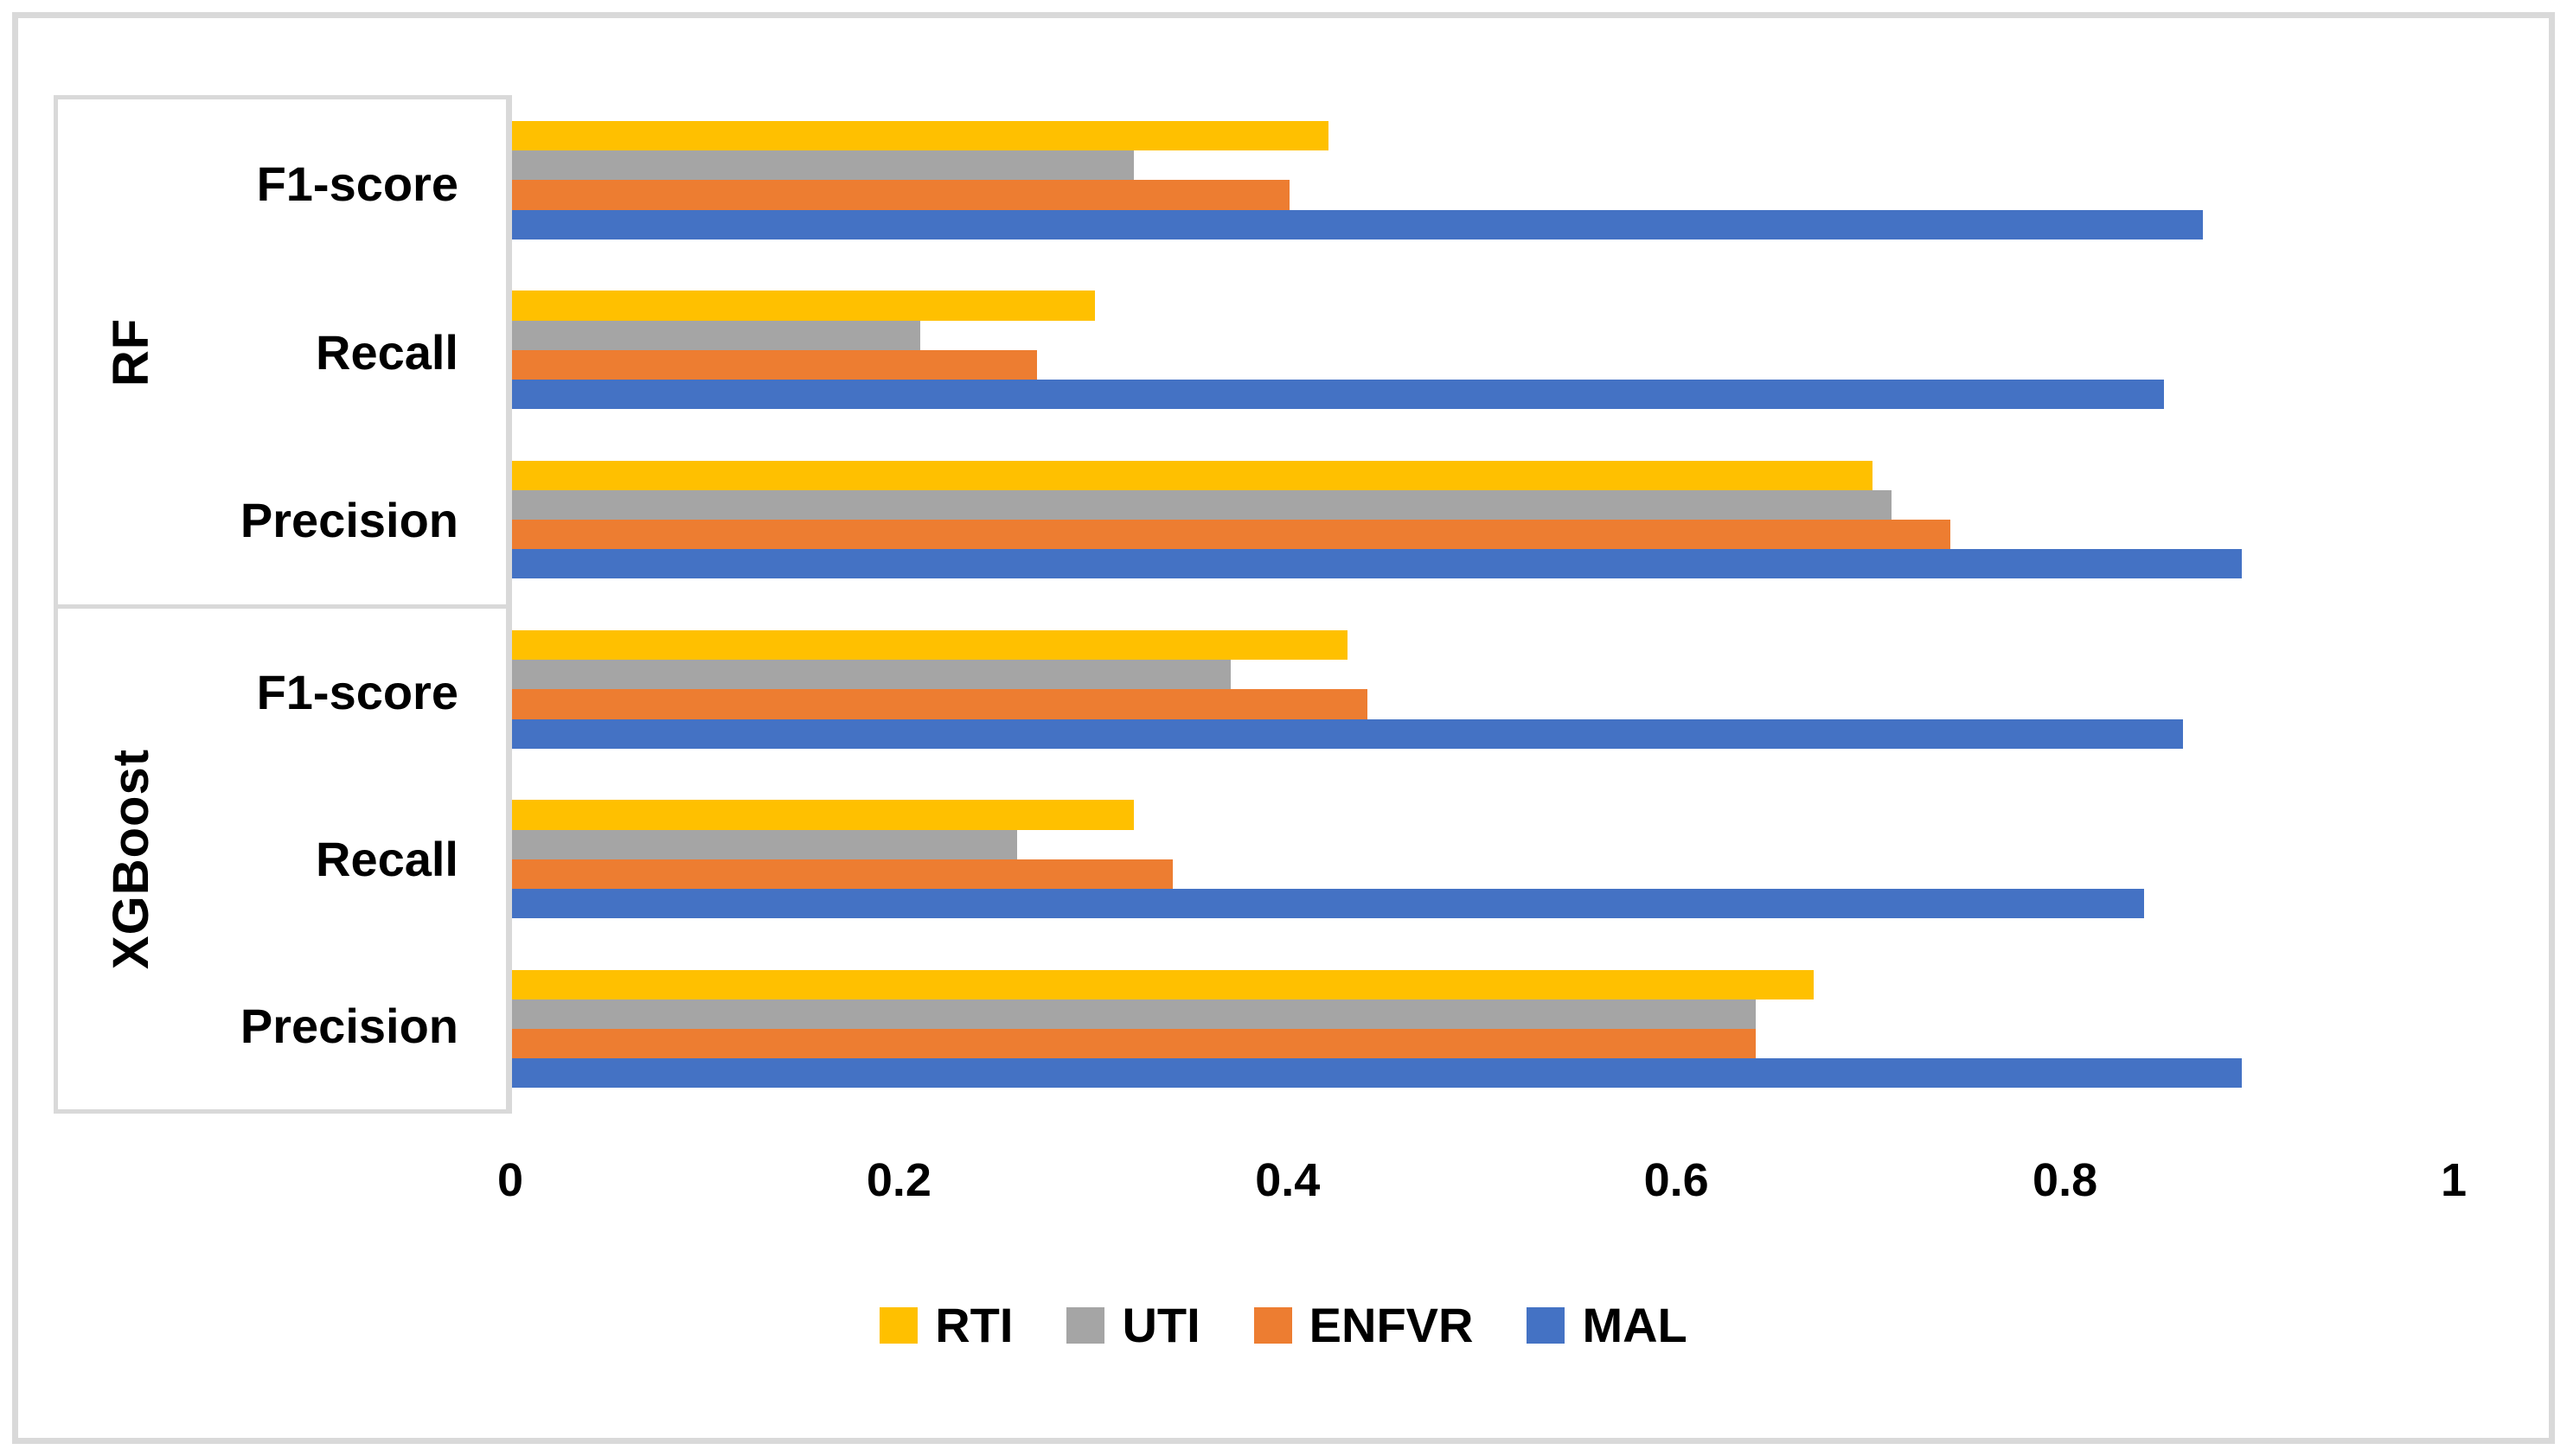  What do you see at coordinates (1161, 1325) in the screenshot?
I see `legend-label: UTI` at bounding box center [1161, 1325].